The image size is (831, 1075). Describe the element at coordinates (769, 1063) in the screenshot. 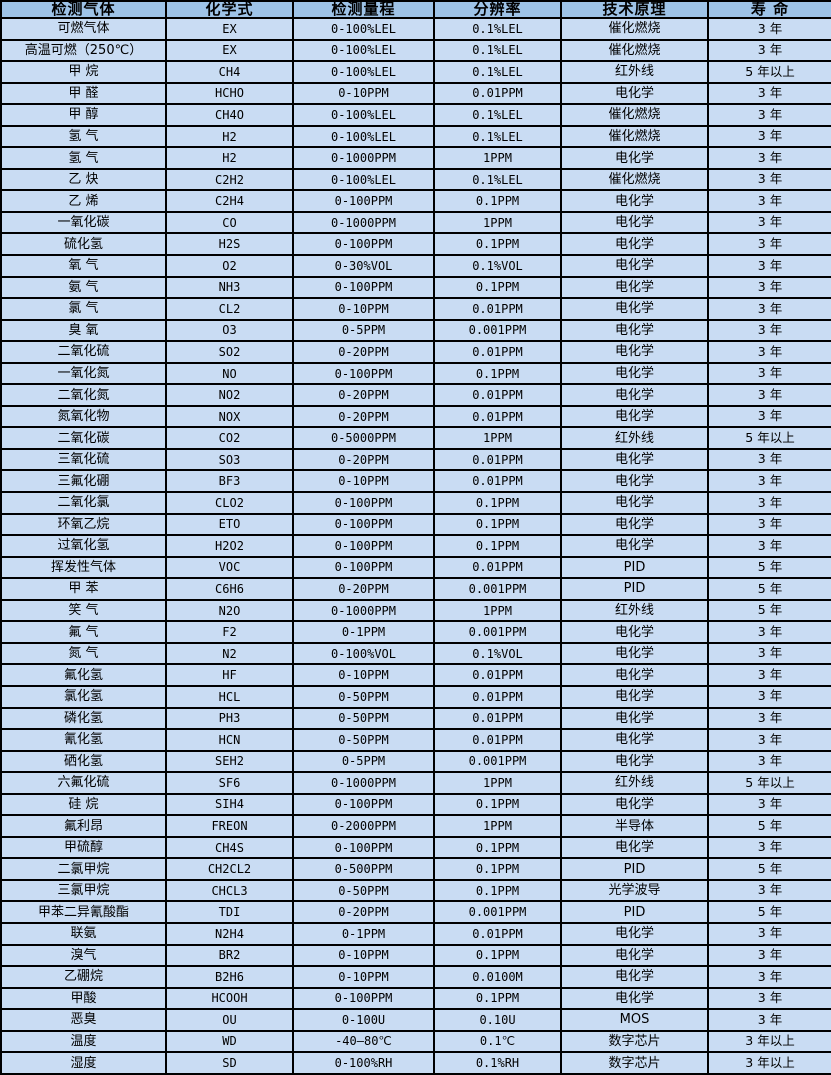

I see `lifespan-cell: 3 年以上` at that location.